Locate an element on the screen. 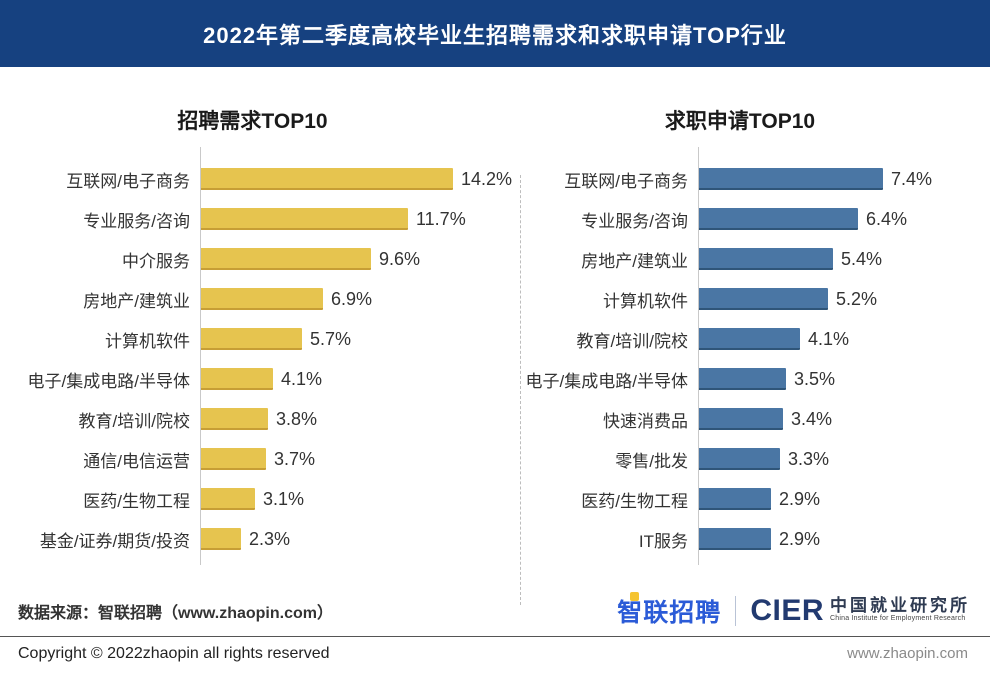 This screenshot has width=990, height=700. chart-title-left: 招聘需求TOP10 is located at coordinates (252, 121).